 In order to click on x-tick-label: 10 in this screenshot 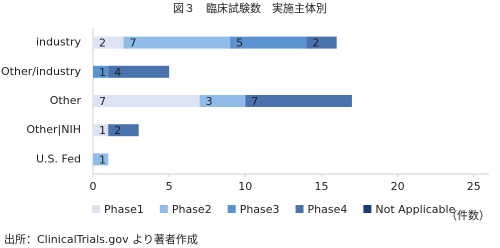, I will do `click(245, 186)`.